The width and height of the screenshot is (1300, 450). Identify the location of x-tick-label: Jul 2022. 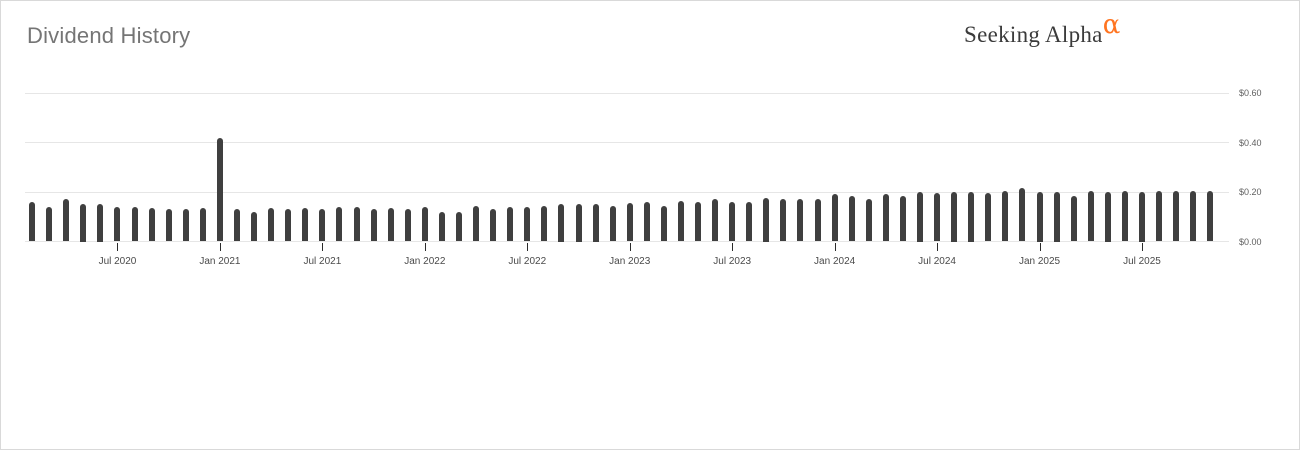
(527, 261).